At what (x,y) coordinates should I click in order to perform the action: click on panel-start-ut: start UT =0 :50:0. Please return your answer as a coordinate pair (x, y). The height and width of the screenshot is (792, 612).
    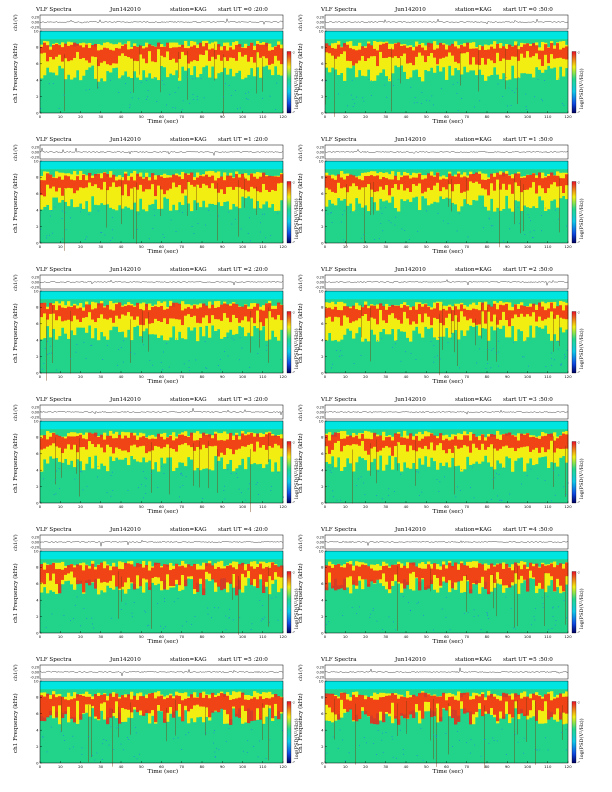
    Looking at the image, I should click on (528, 10).